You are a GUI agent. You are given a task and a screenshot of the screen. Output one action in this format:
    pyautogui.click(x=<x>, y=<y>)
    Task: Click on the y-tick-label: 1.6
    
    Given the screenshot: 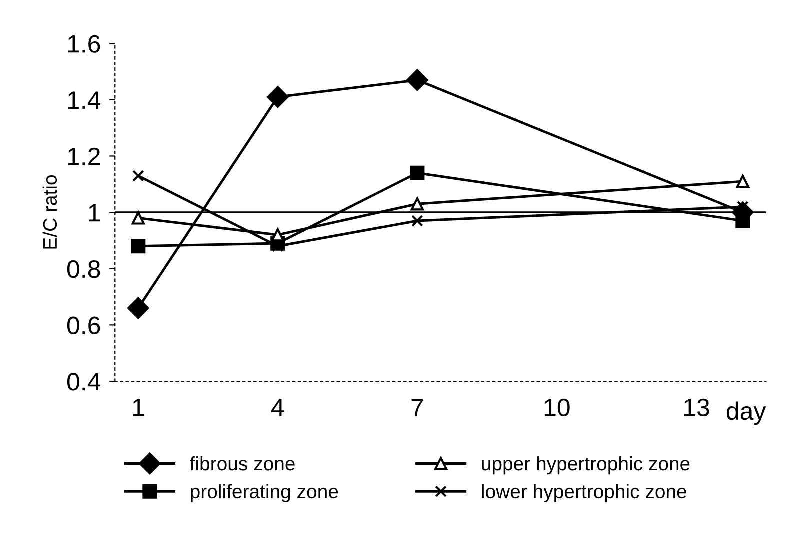 What is the action you would take?
    pyautogui.click(x=84, y=44)
    